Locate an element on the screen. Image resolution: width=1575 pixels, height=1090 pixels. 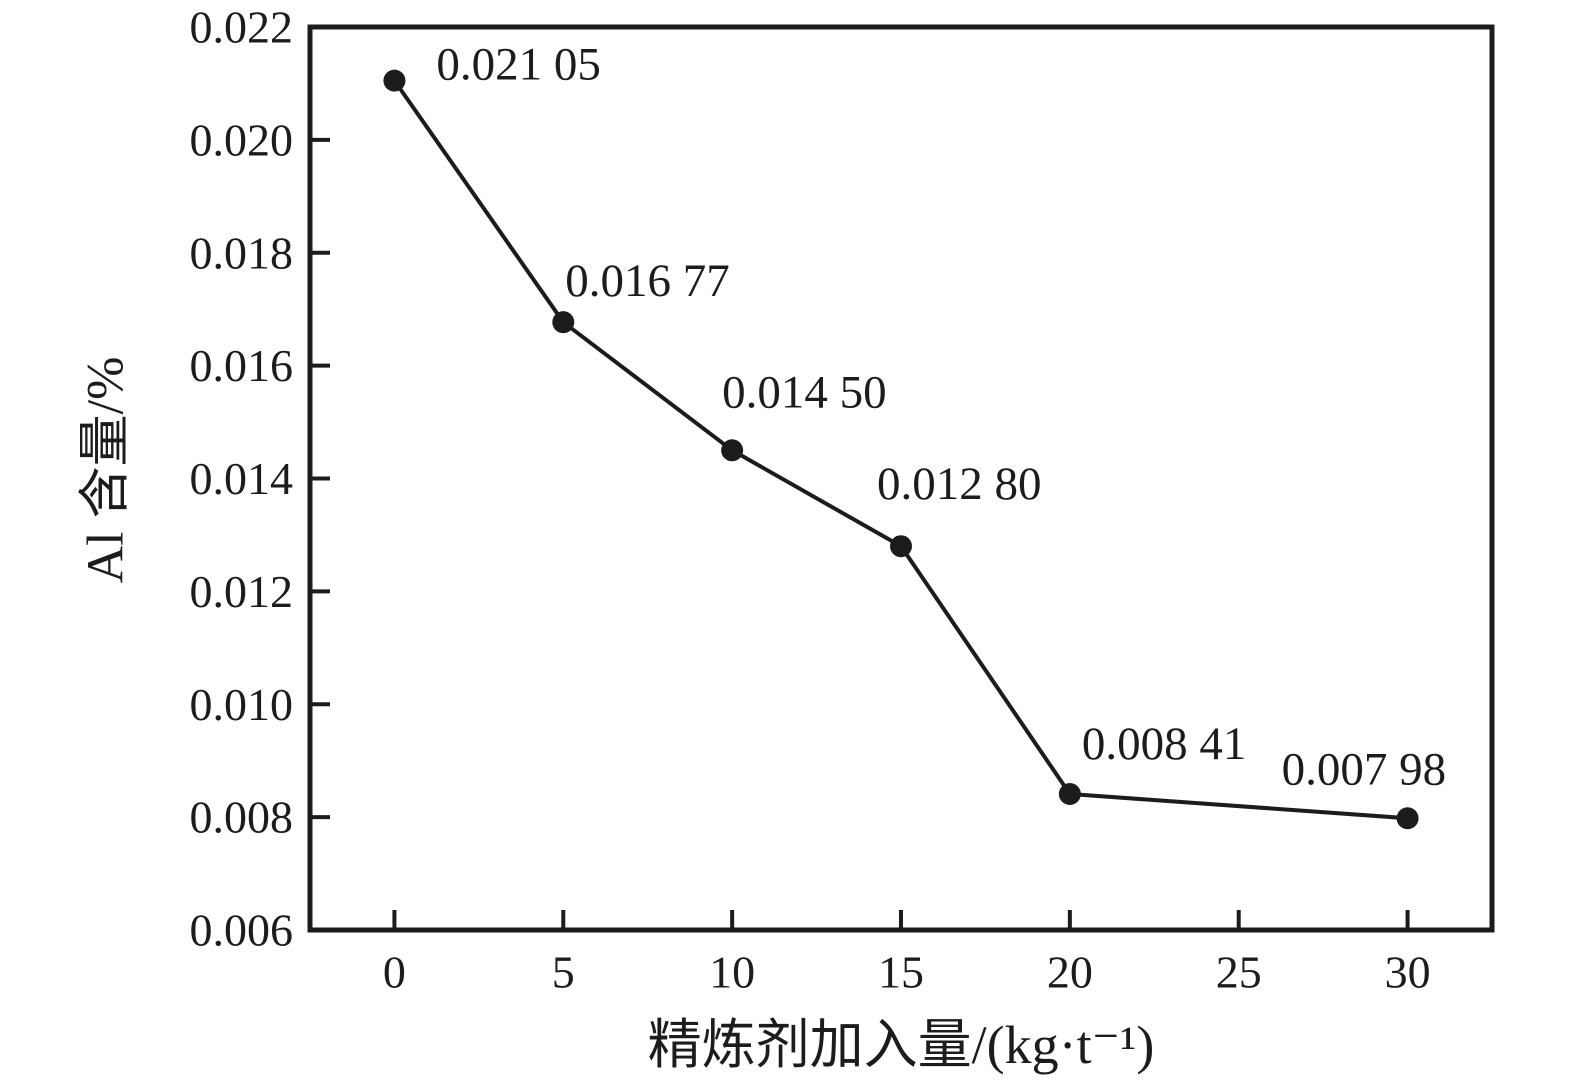
x-tick-label: 25 is located at coordinates (1239, 972).